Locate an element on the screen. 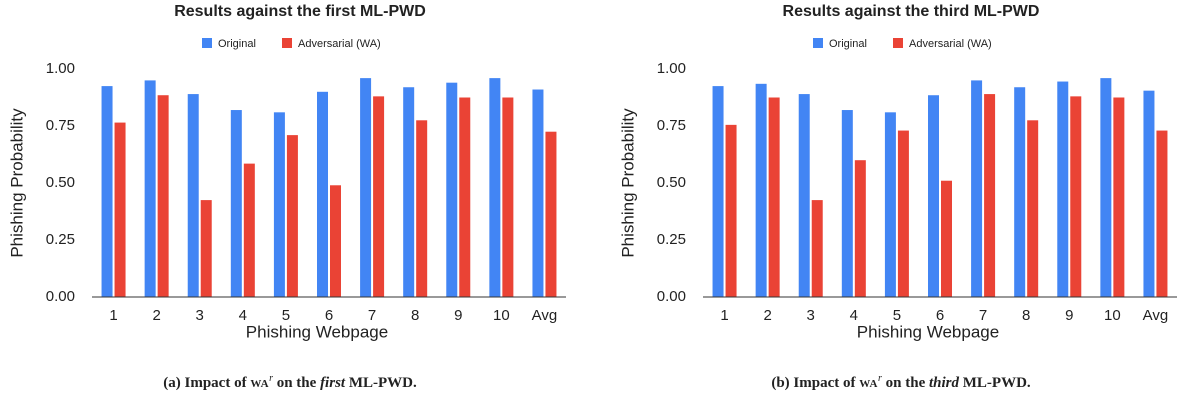 This screenshot has width=1194, height=400. caption: (a) Impact of WAr on the first ML-PWD. is located at coordinates (290, 382).